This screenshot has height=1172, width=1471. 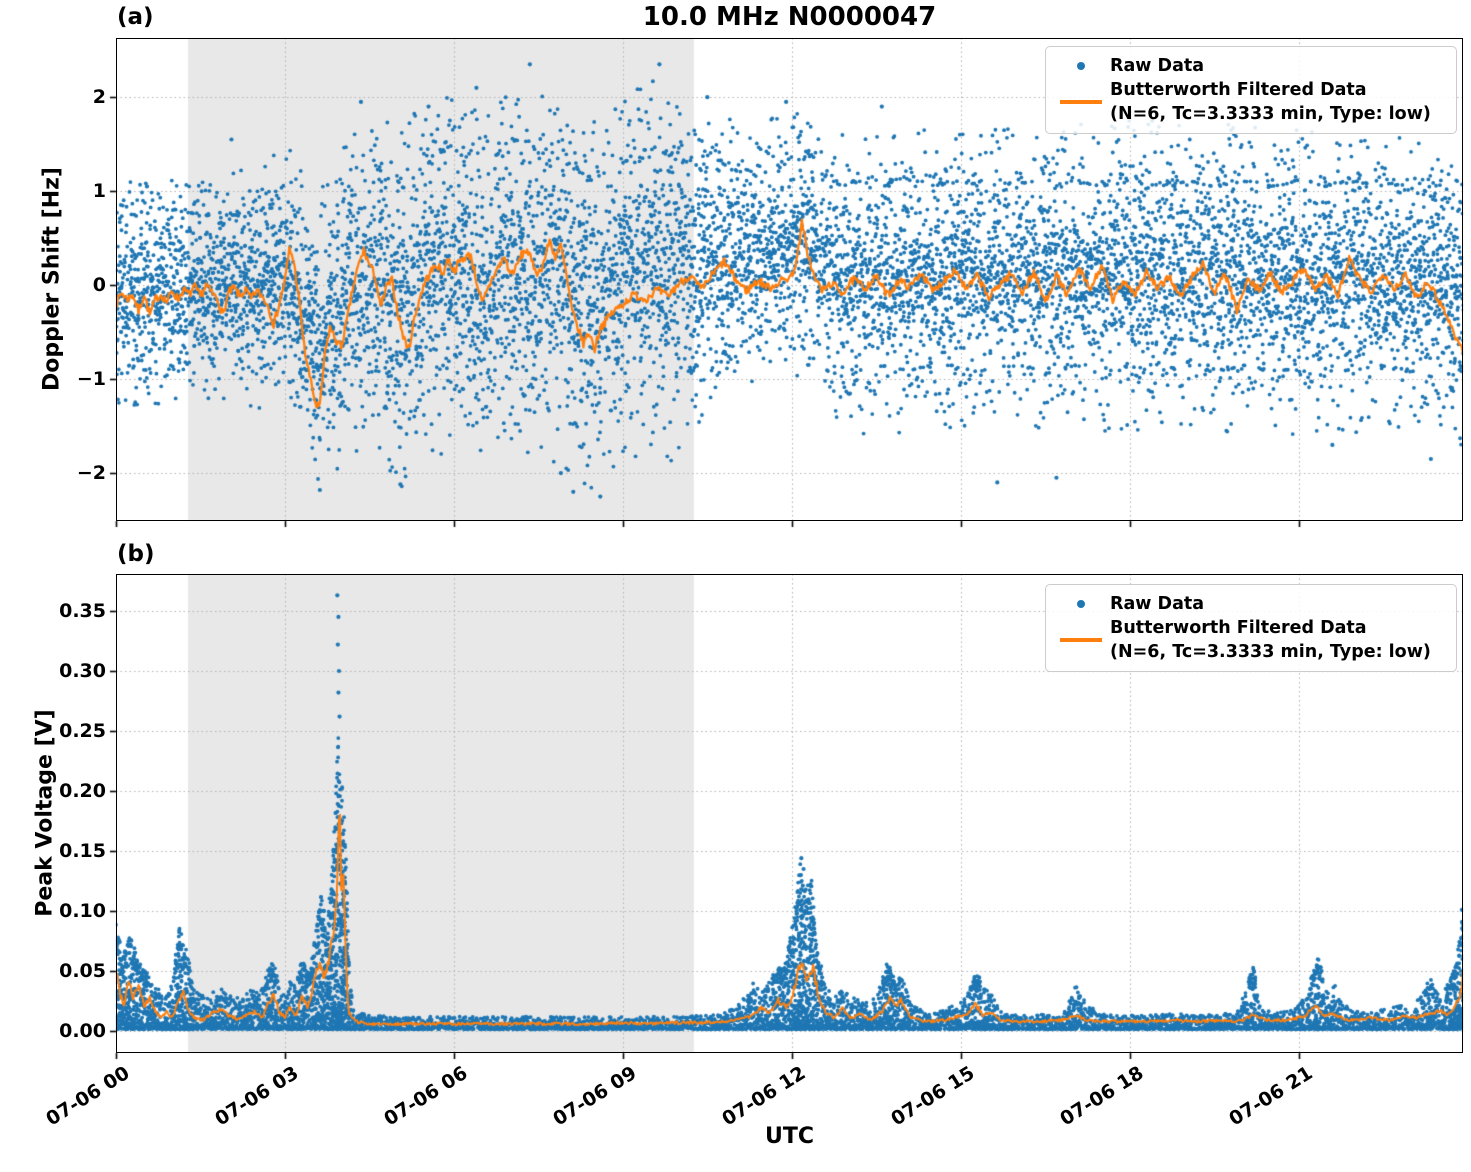 I want to click on y-tick-label-b: 0.05, so click(x=82, y=971).